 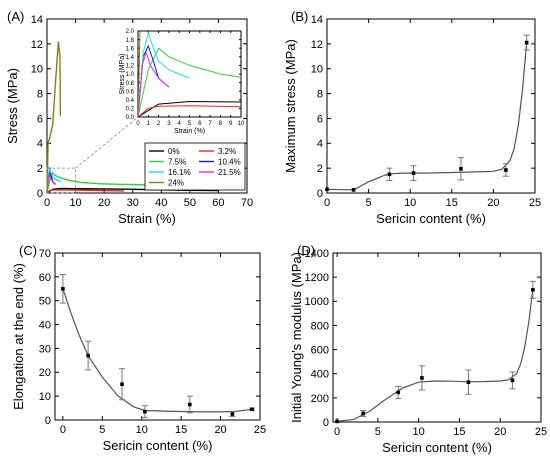 I want to click on x-tick-label: 3, so click(x=169, y=124).